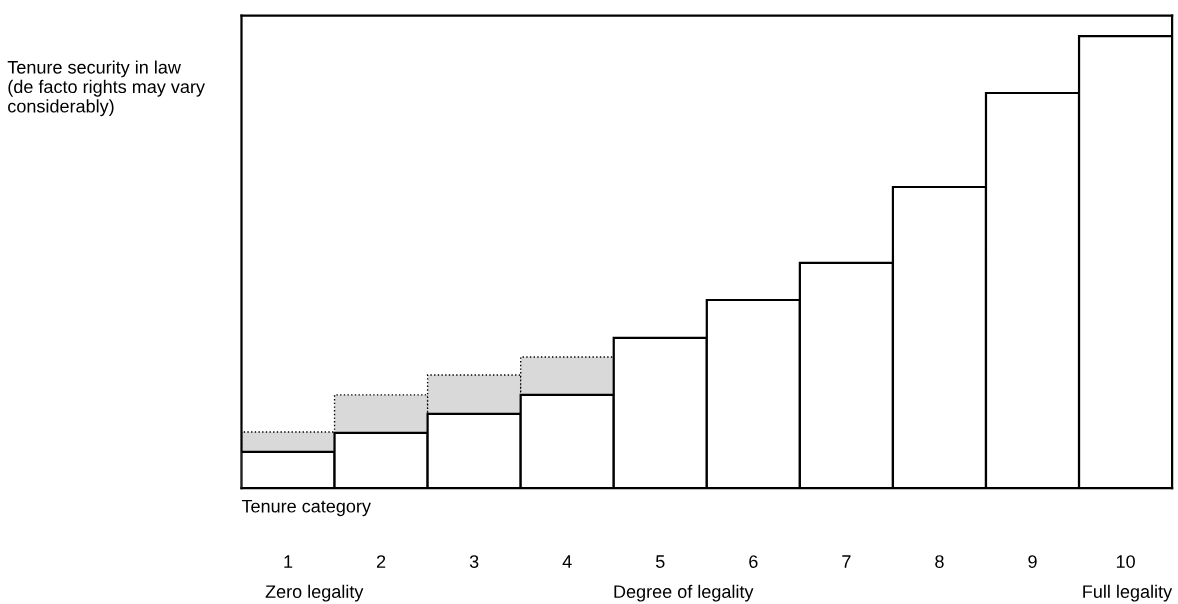 The image size is (1178, 604). Describe the element at coordinates (288, 561) in the screenshot. I see `x-tick-label: 1` at that location.